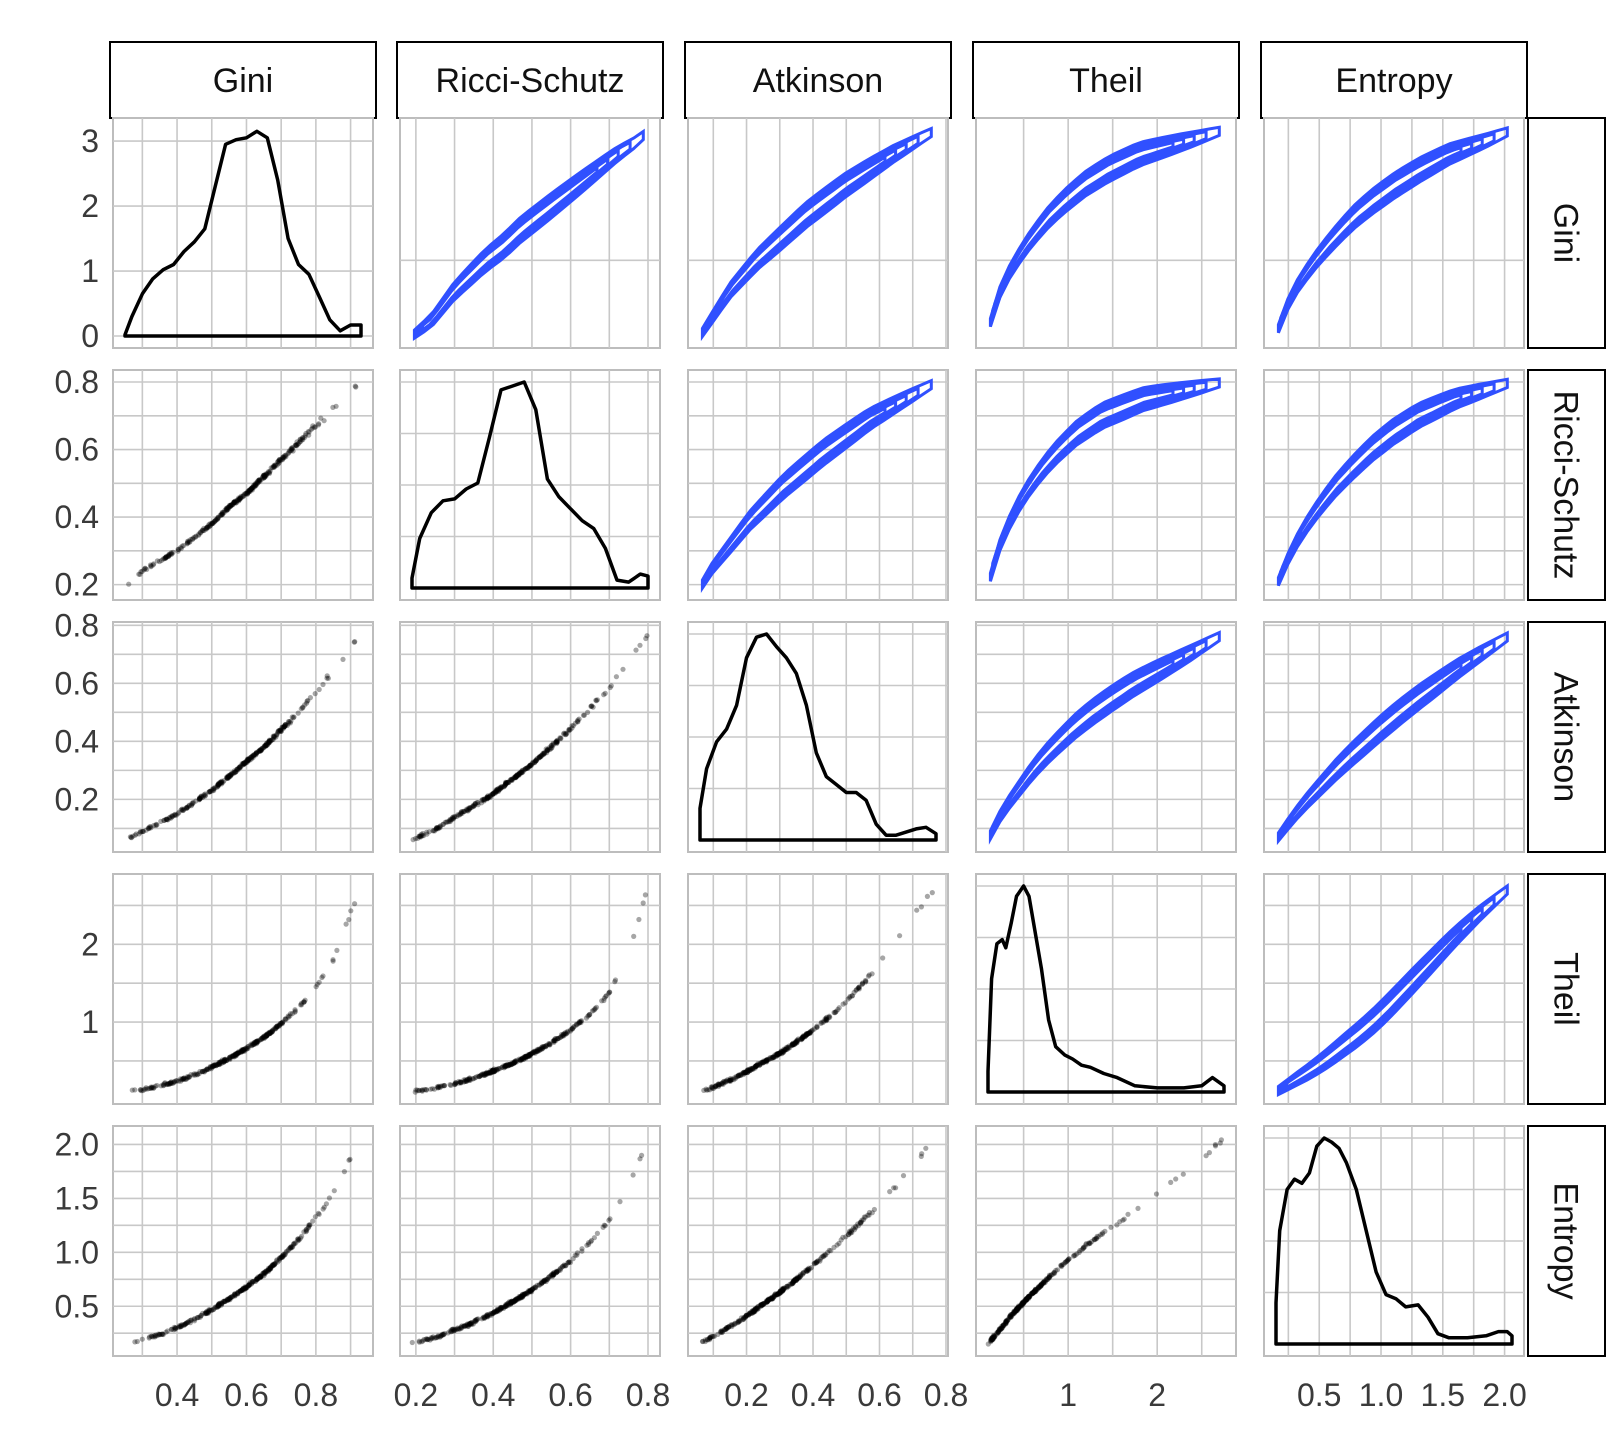 The height and width of the screenshot is (1440, 1619). I want to click on row-strip-label-atkinson: Atkinson, so click(1566, 737).